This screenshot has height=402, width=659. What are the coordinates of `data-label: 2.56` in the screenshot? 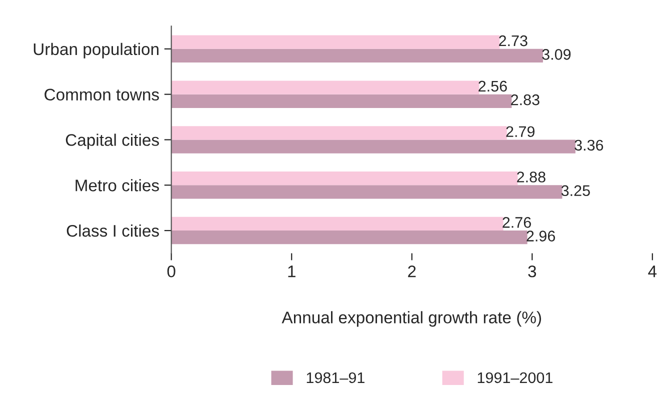 It's located at (492, 86).